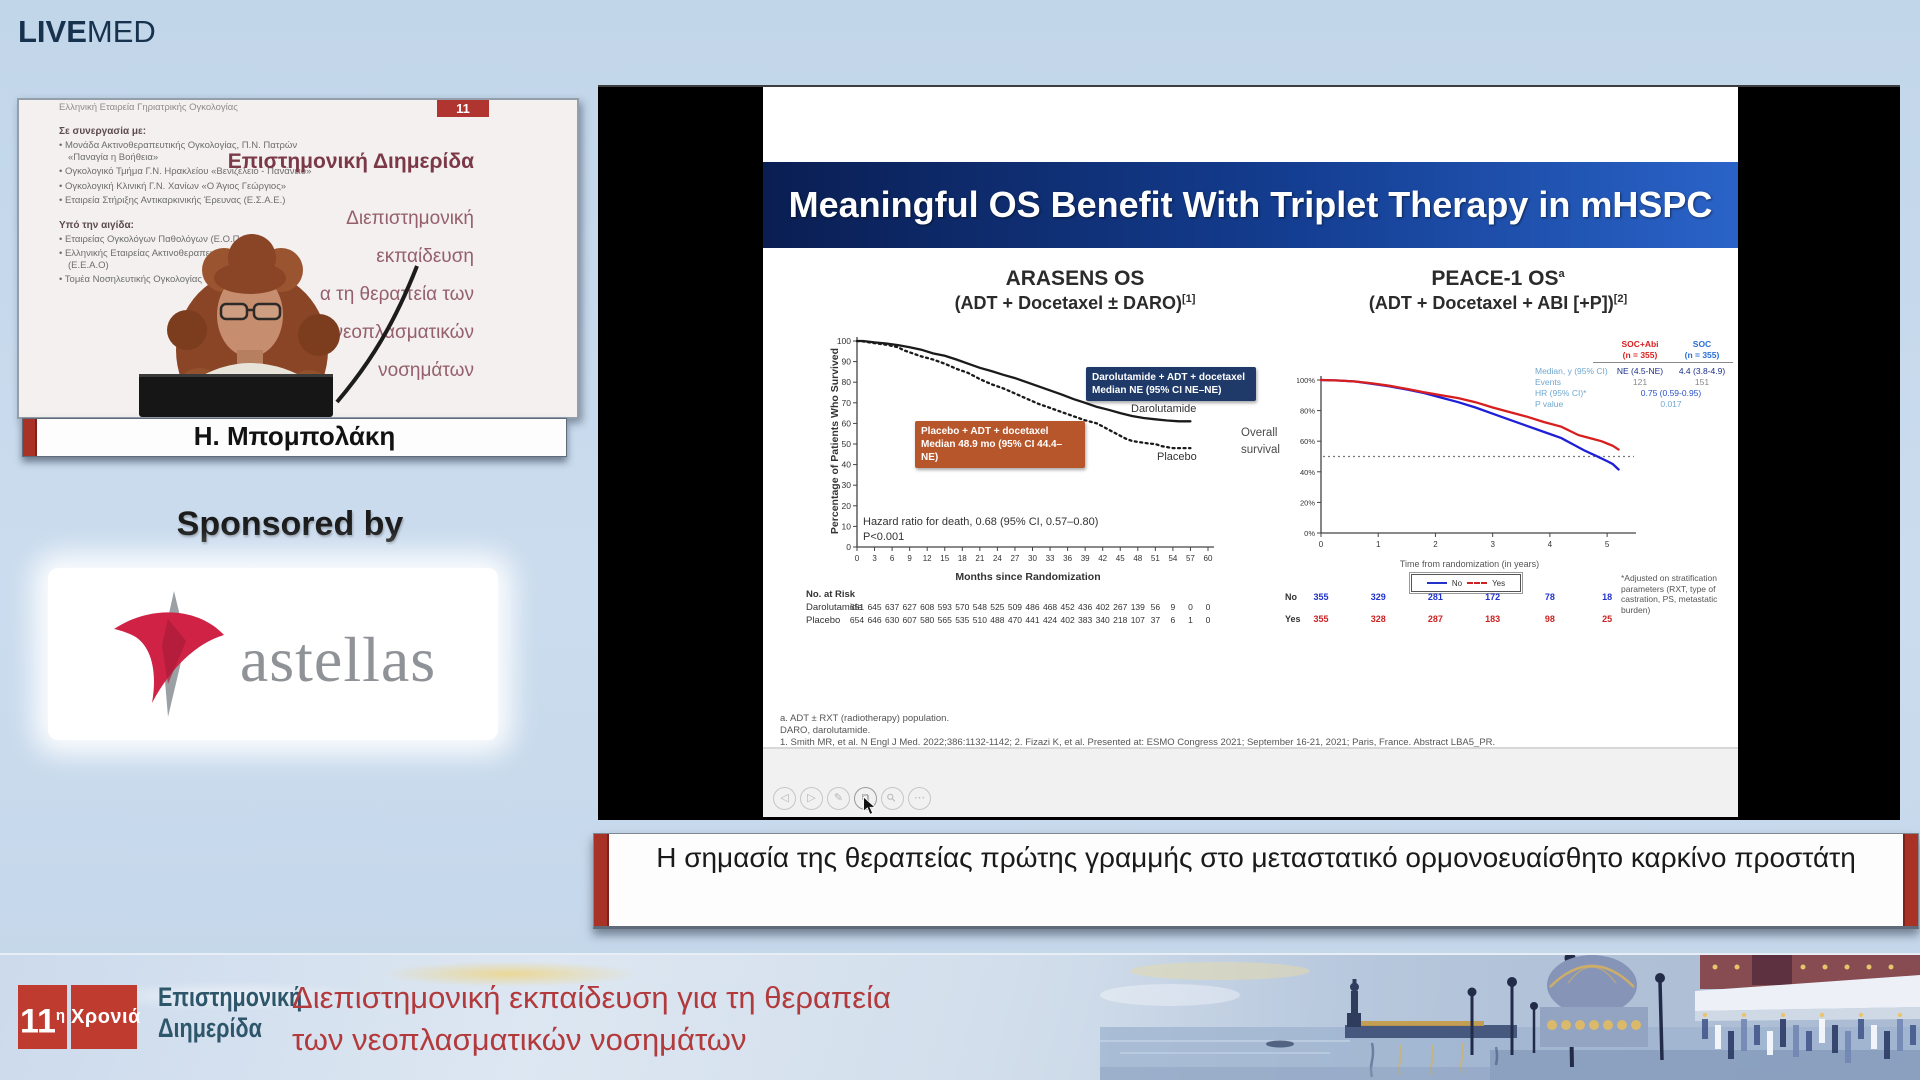 The height and width of the screenshot is (1080, 1920). What do you see at coordinates (857, 607) in the screenshot?
I see `risk-count: 651` at bounding box center [857, 607].